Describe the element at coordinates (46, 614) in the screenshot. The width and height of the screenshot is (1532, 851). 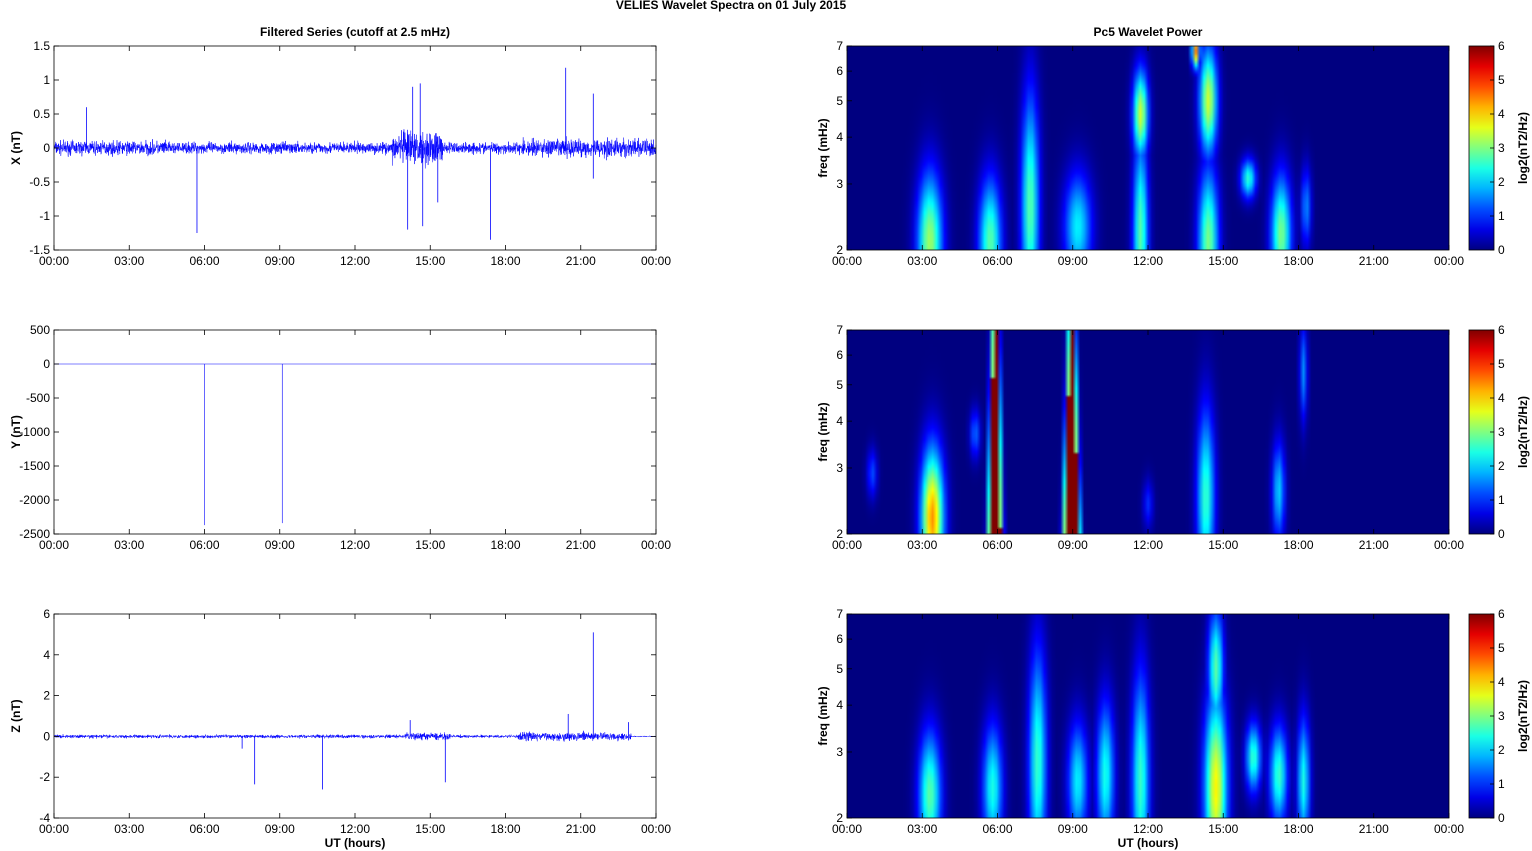
I see `series-z-panel-y-tick-label: 6` at that location.